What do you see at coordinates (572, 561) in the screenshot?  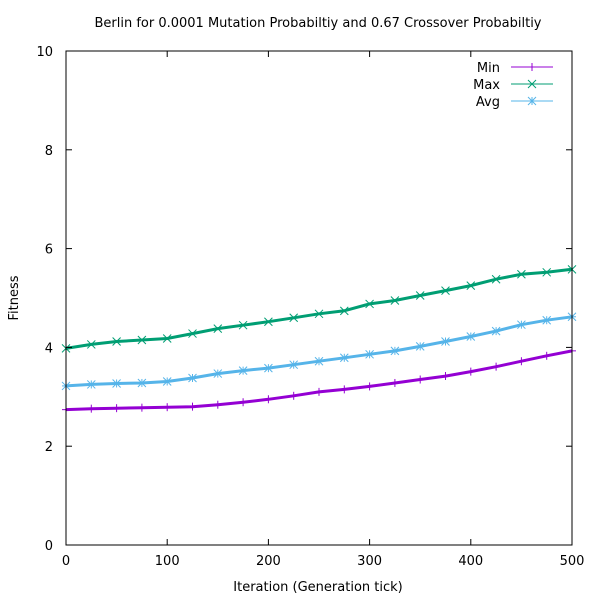 I see `x-tick-label: 500` at bounding box center [572, 561].